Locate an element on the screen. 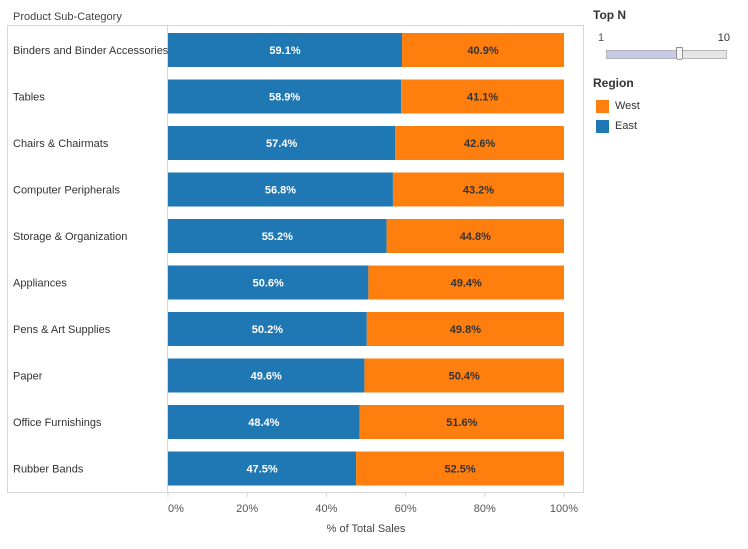  bar-label-east: 57.4% is located at coordinates (281, 144).